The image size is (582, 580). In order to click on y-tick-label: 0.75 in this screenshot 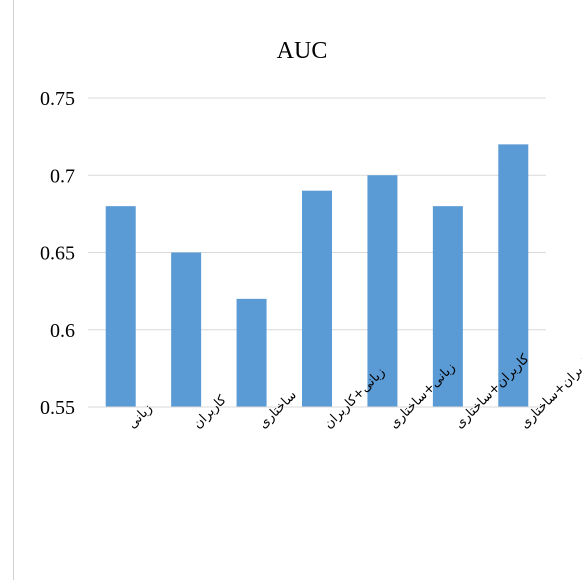, I will do `click(57, 99)`.